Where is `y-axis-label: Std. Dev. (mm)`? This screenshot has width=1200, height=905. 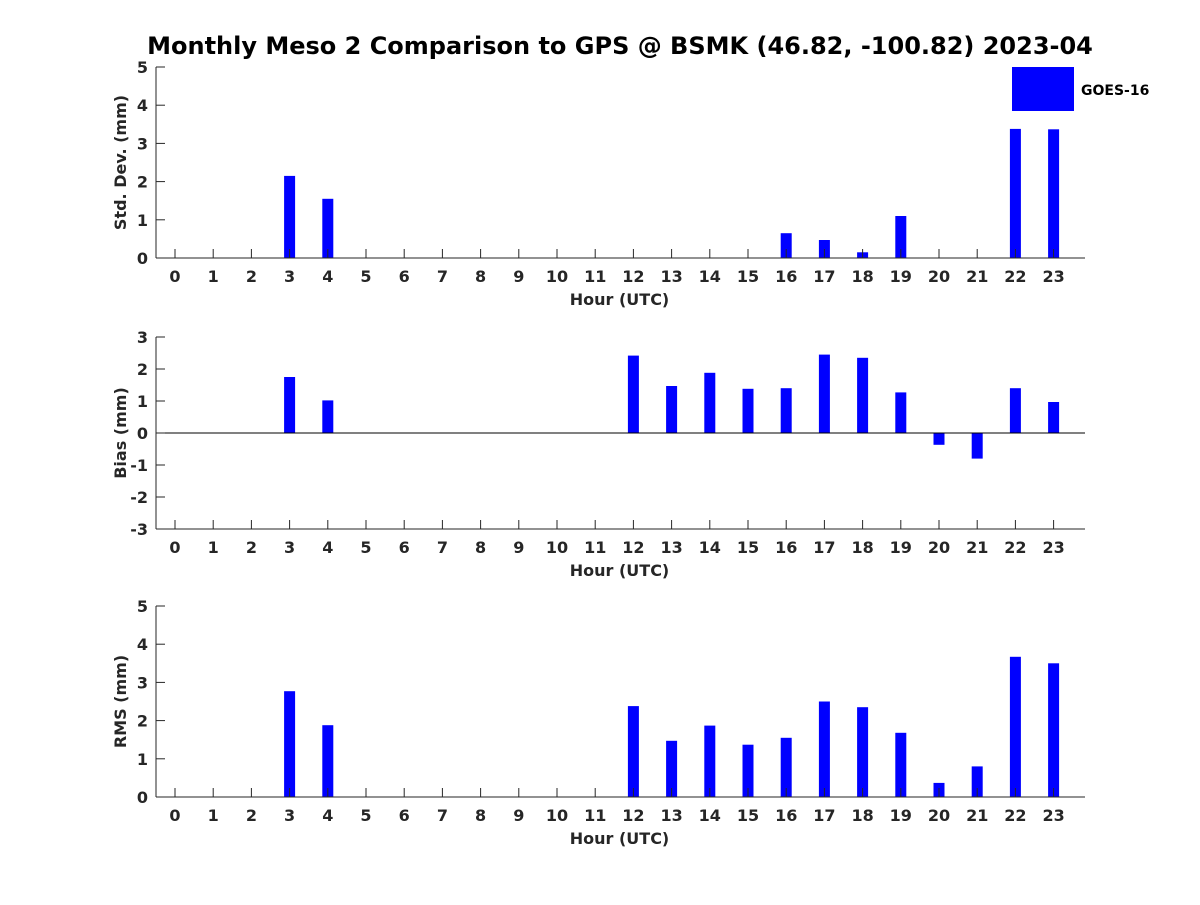
y-axis-label: Std. Dev. (mm) is located at coordinates (120, 162).